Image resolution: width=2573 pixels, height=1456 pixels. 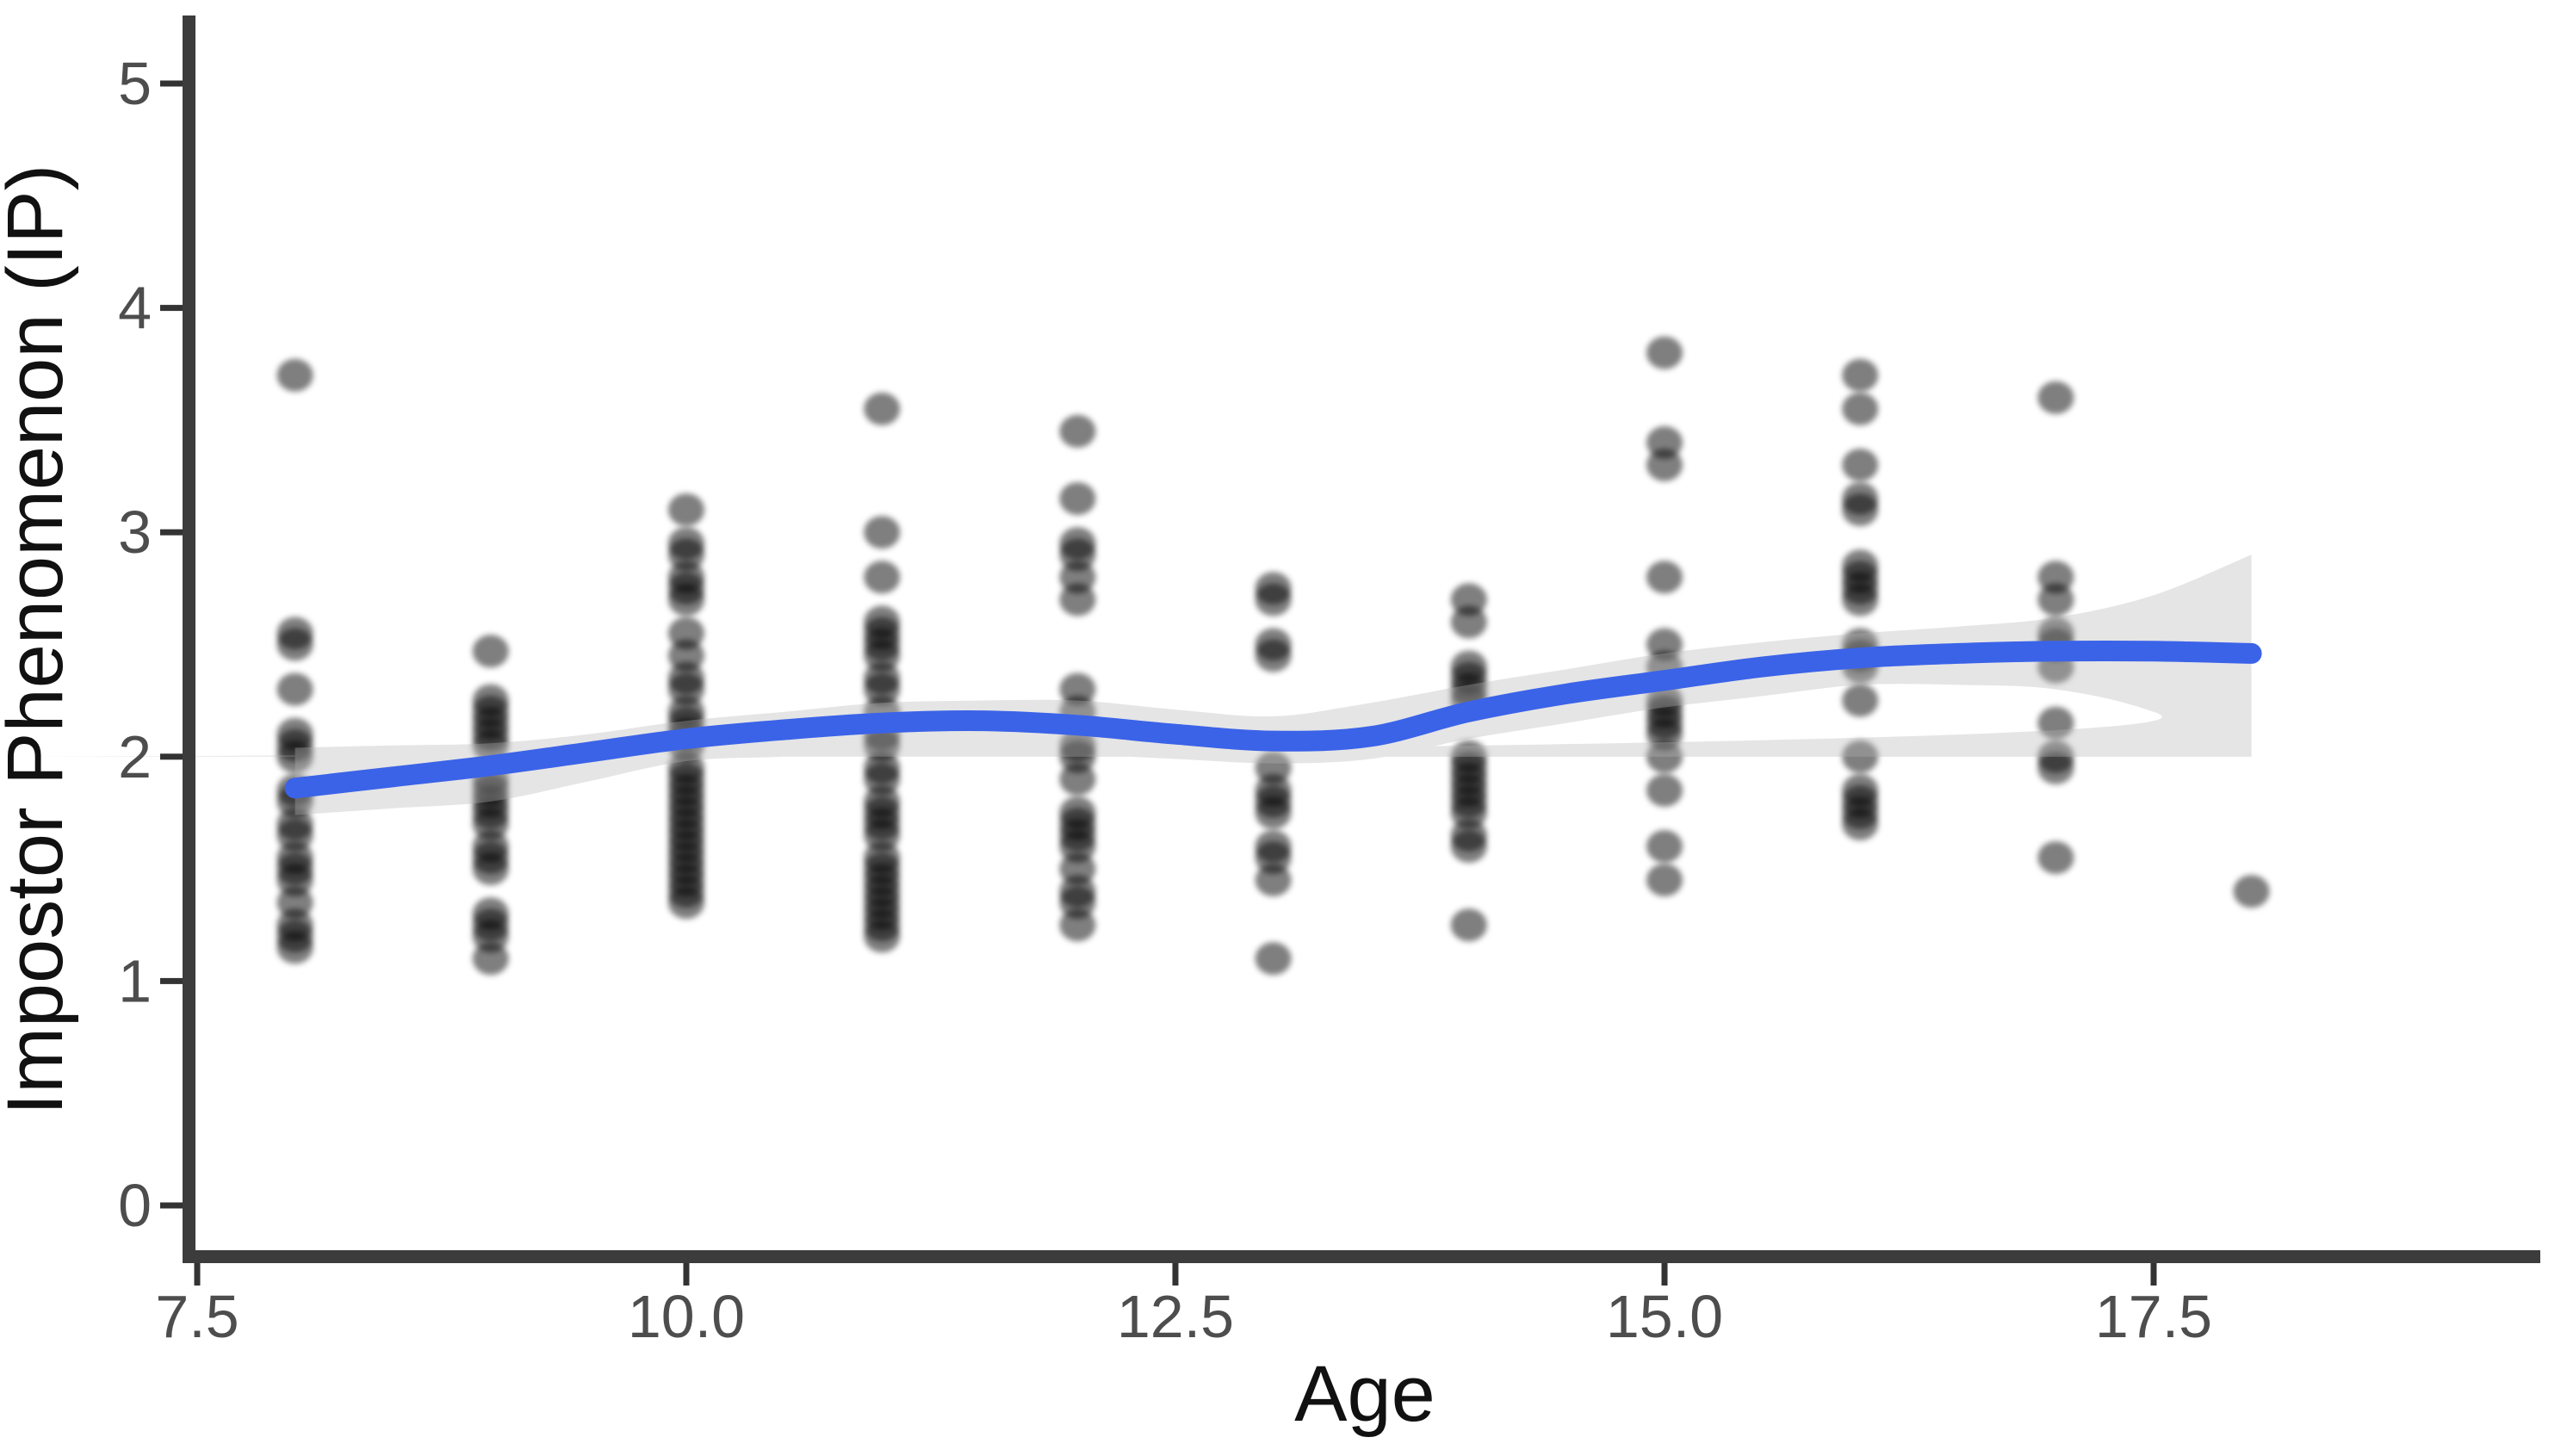 What do you see at coordinates (135, 533) in the screenshot?
I see `y-tick-label: 3` at bounding box center [135, 533].